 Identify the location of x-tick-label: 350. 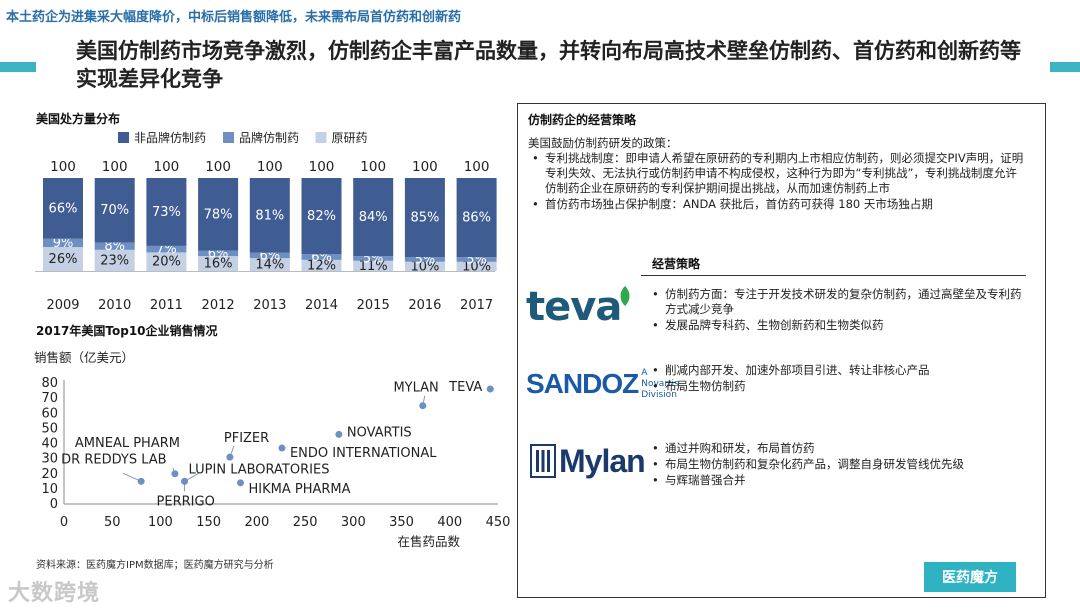
(401, 522).